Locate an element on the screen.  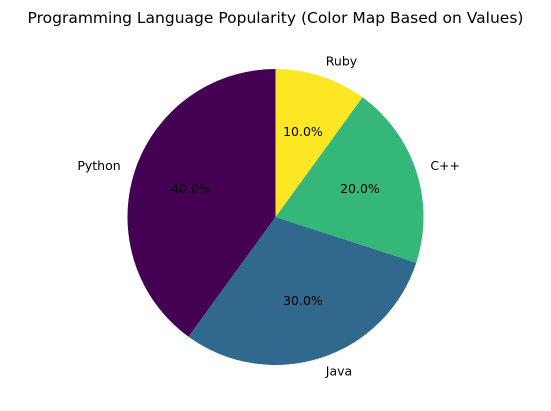
slice-label-ruby: Ruby is located at coordinates (342, 61).